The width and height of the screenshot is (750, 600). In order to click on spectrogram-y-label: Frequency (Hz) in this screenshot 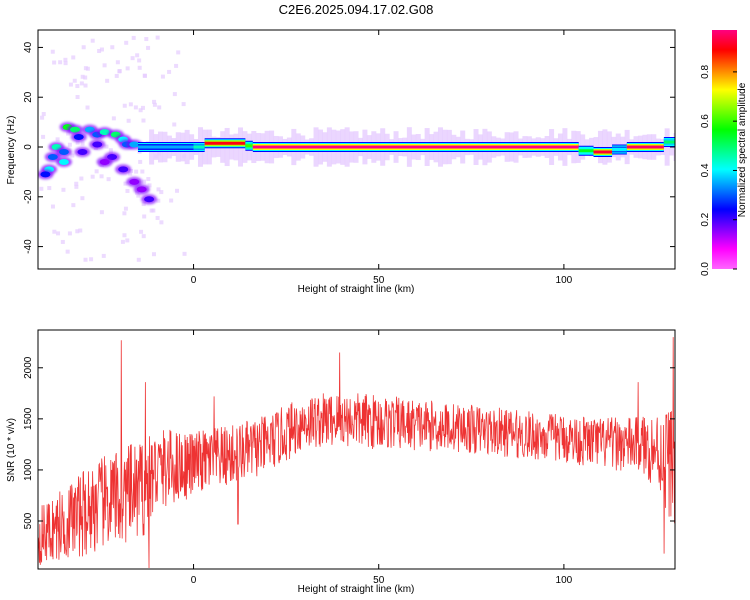, I will do `click(11, 150)`.